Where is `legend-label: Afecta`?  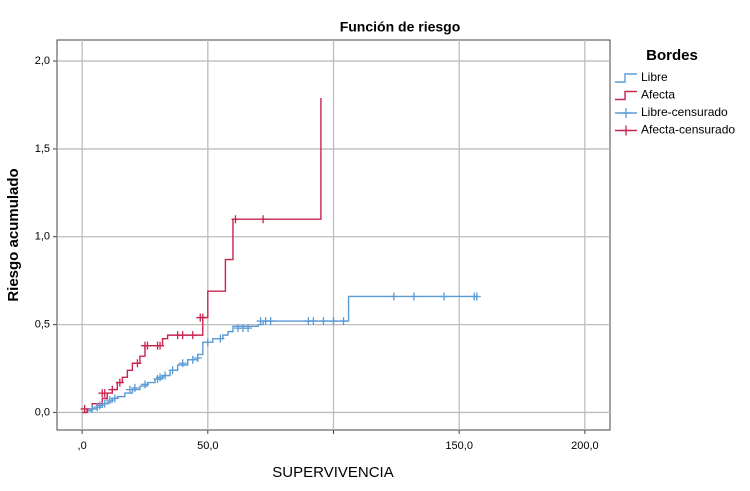 legend-label: Afecta is located at coordinates (658, 95).